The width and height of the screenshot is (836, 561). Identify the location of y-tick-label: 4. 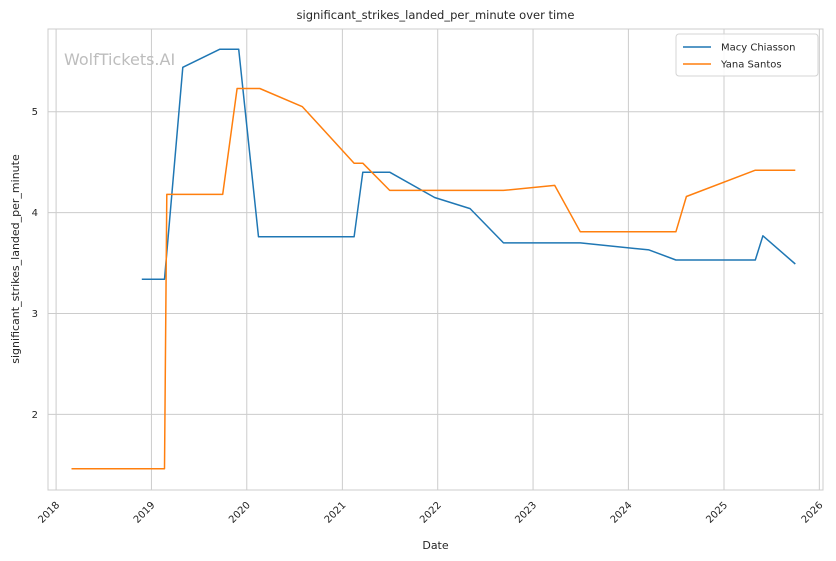
(35, 213).